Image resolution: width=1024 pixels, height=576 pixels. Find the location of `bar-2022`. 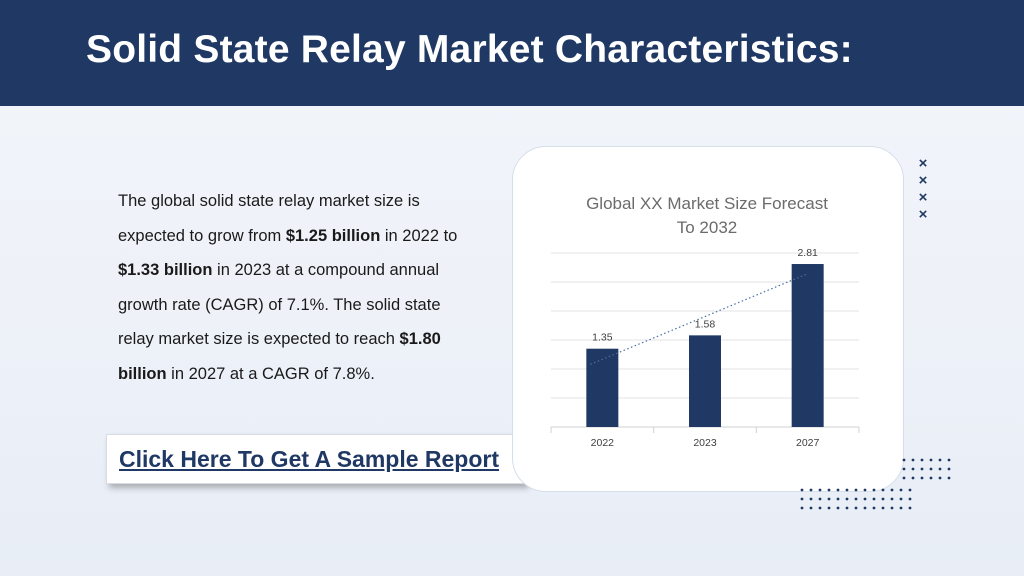

bar-2022 is located at coordinates (602, 387).